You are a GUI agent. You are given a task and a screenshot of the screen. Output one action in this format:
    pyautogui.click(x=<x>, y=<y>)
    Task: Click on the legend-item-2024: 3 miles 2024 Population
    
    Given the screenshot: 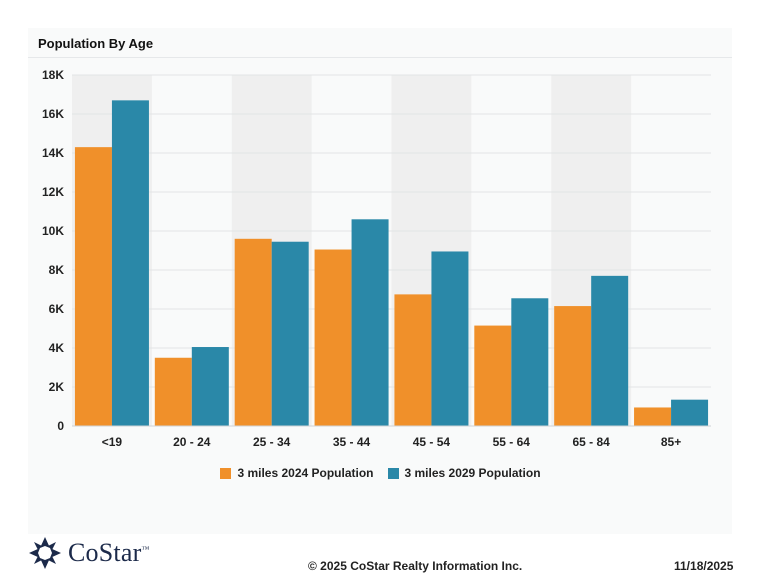 What is the action you would take?
    pyautogui.click(x=297, y=473)
    